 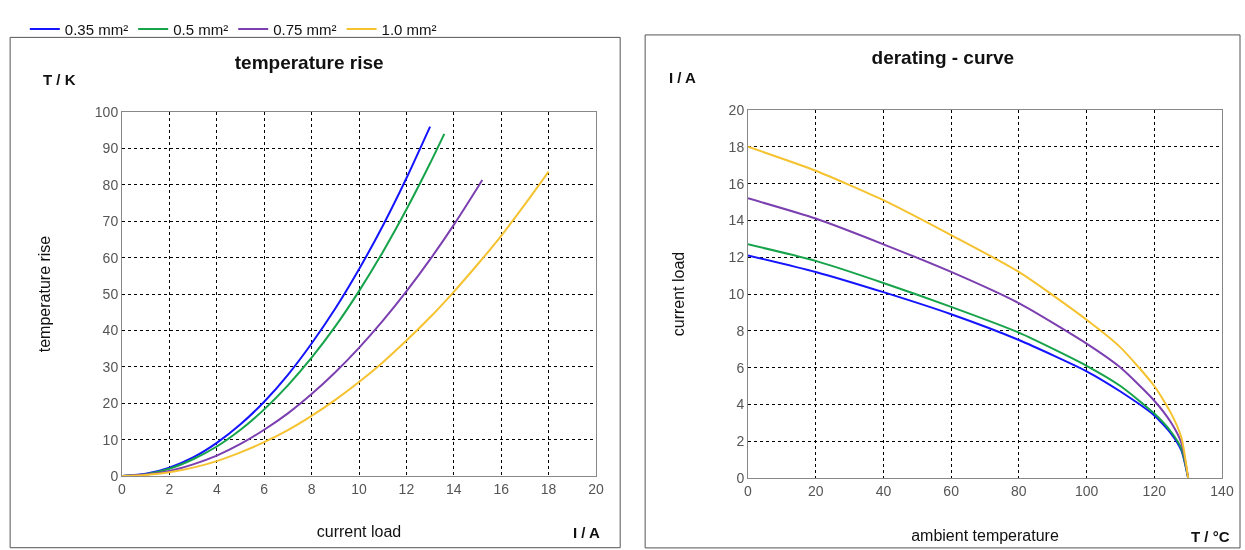 I want to click on x-tick-label: 18, so click(x=548, y=488).